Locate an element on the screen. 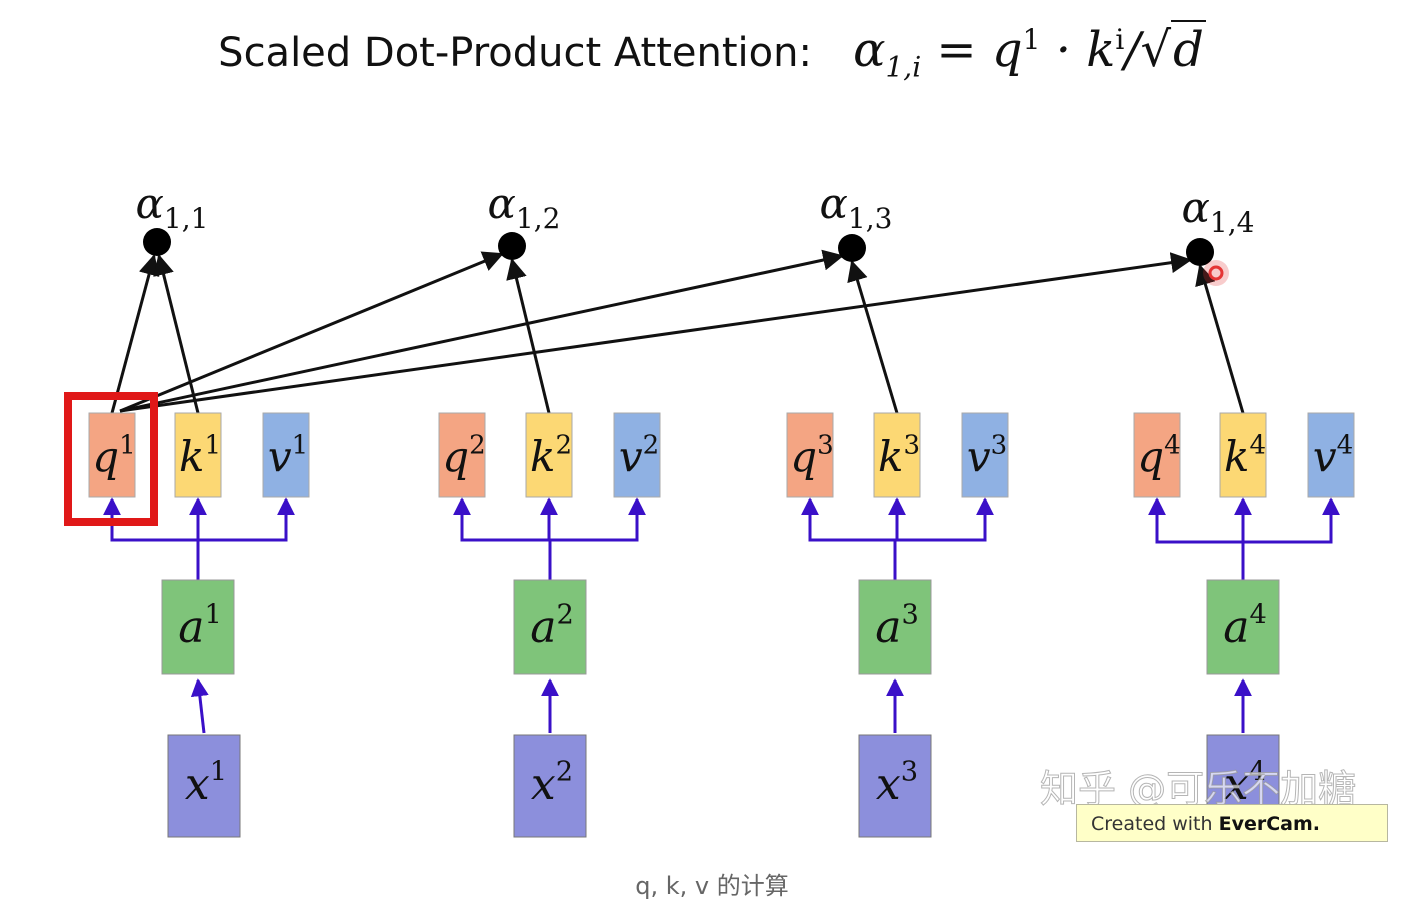  q-label-2: q2 is located at coordinates (463, 455).